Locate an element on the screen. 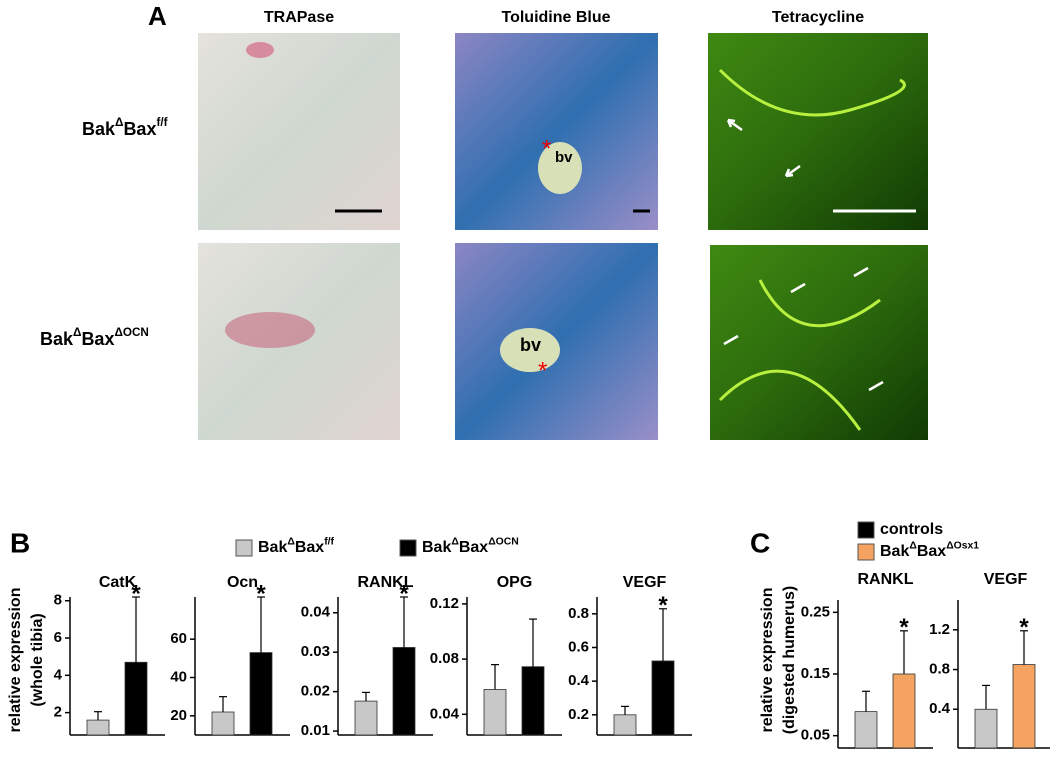 The width and height of the screenshot is (1050, 771). y-tick-label: 0.2 is located at coordinates (578, 714).